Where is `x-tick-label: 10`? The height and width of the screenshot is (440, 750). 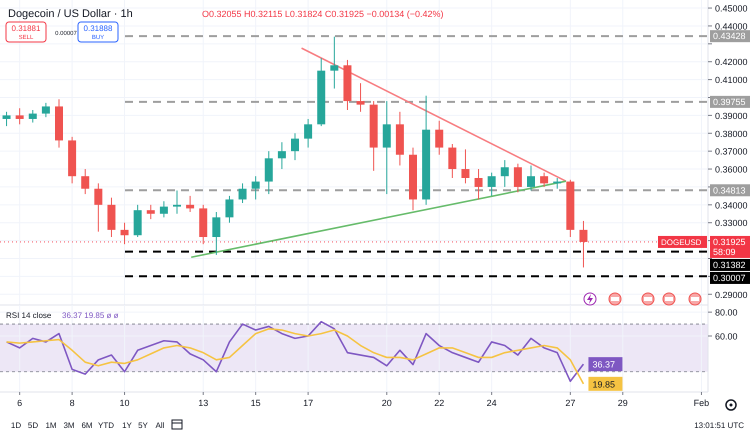 x-tick-label: 10 is located at coordinates (125, 403).